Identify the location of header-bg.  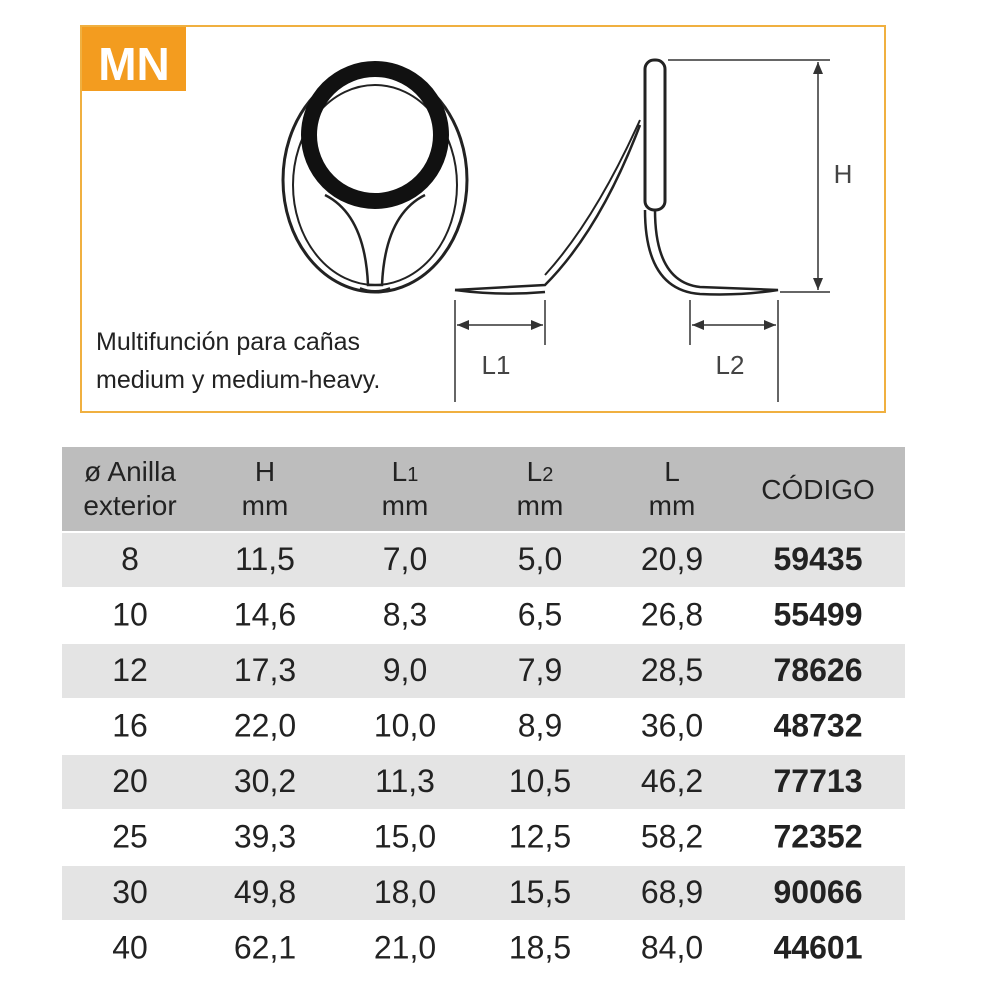
(483, 489).